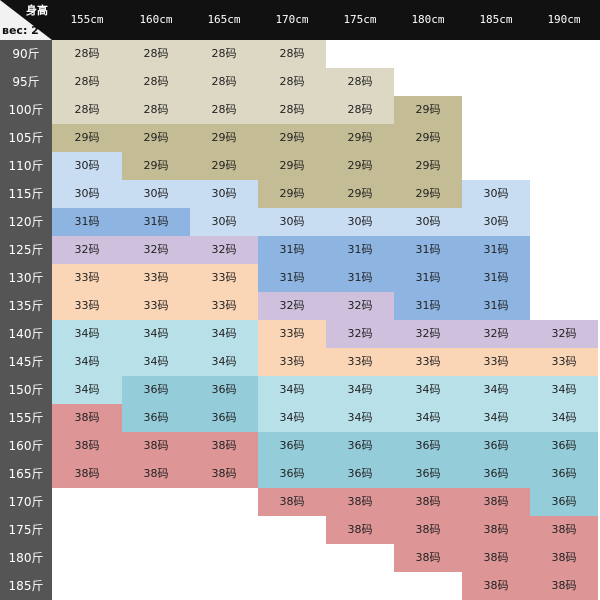 The image size is (600, 600). What do you see at coordinates (87, 19) in the screenshot?
I see `height-col-header: 155cm` at bounding box center [87, 19].